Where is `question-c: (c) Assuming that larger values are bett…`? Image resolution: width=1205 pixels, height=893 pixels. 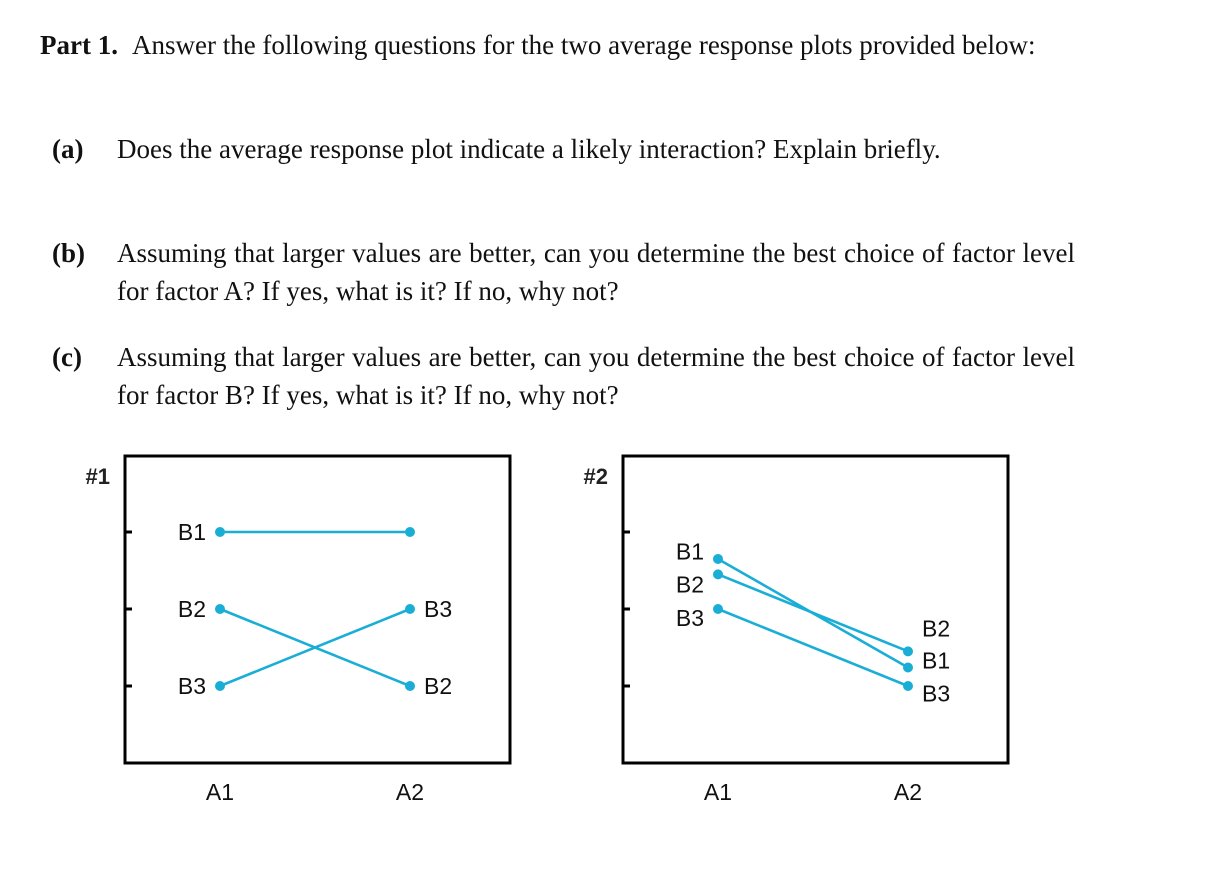
question-c: (c) Assuming that larger values are bett… is located at coordinates (563, 376).